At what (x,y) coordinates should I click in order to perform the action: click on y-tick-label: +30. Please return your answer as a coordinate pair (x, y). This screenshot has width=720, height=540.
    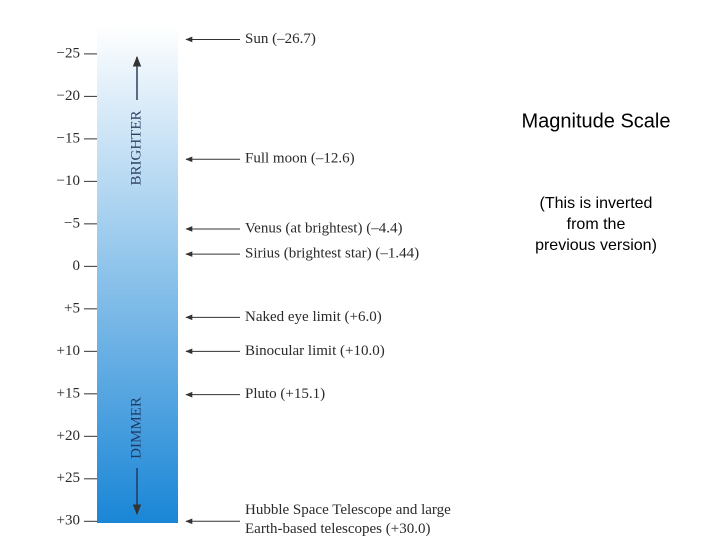
    Looking at the image, I should click on (68, 521).